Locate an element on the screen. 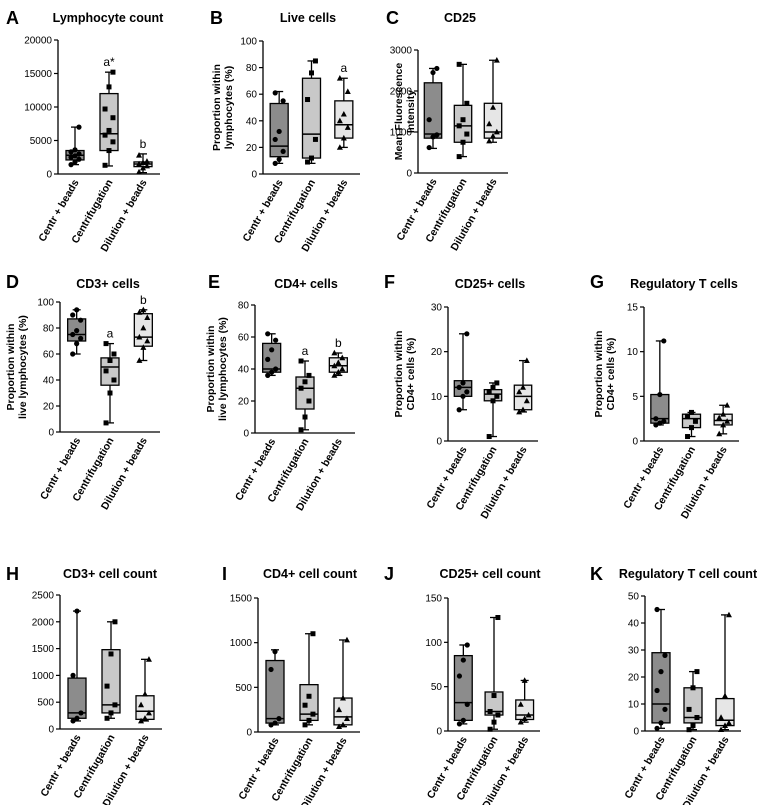  y-axis-label: Proportion withinlymphocytes (%) is located at coordinates (223, 107).